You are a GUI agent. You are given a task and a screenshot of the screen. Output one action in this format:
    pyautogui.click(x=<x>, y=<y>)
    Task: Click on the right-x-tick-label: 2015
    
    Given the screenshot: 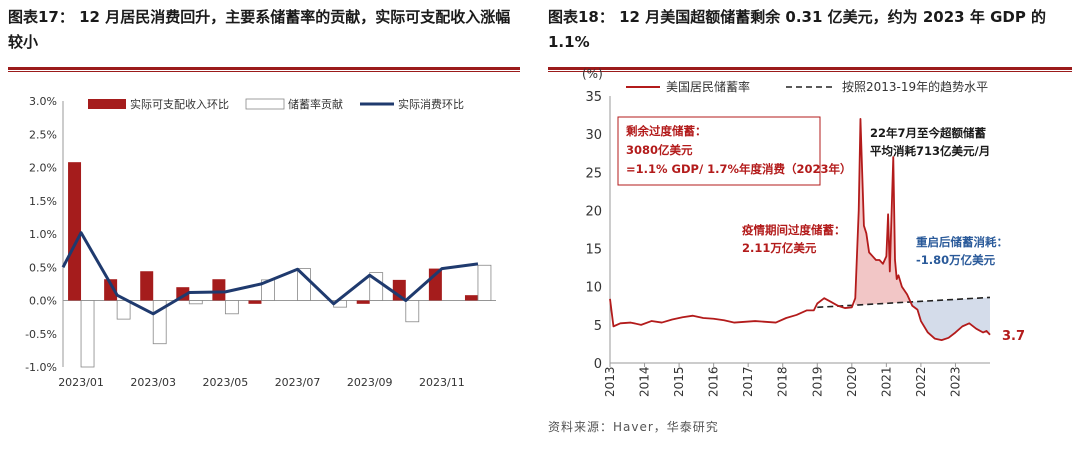 What is the action you would take?
    pyautogui.click(x=679, y=381)
    